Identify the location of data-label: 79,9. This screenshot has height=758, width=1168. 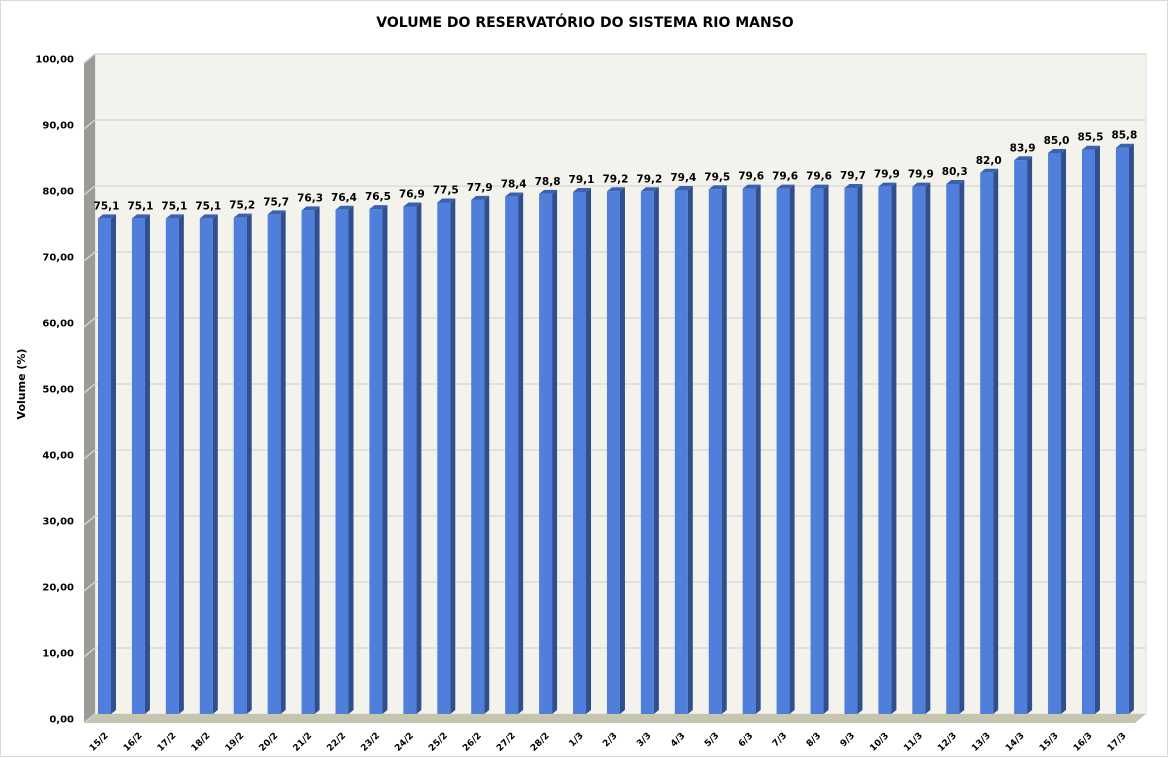
(921, 175).